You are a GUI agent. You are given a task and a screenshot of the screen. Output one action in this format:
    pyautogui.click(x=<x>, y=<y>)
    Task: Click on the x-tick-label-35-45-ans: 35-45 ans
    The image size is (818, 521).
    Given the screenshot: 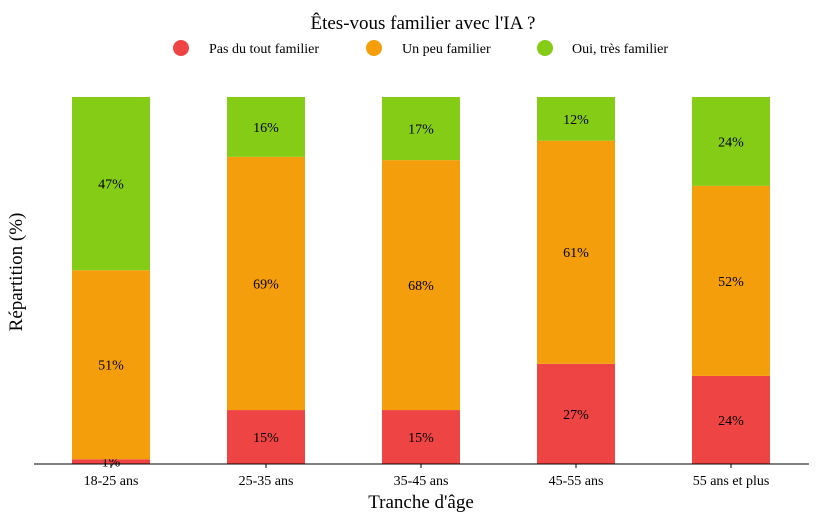 What is the action you would take?
    pyautogui.click(x=421, y=481)
    